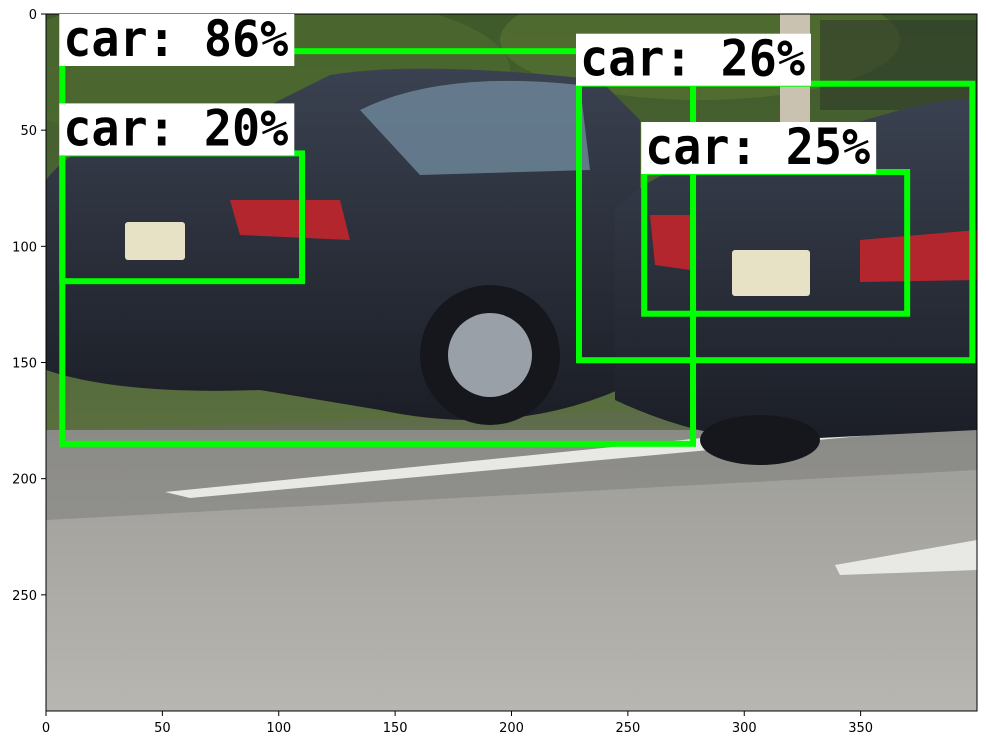 Image resolution: width=986 pixels, height=745 pixels. I want to click on detection-label: car: 20%, so click(175, 128).